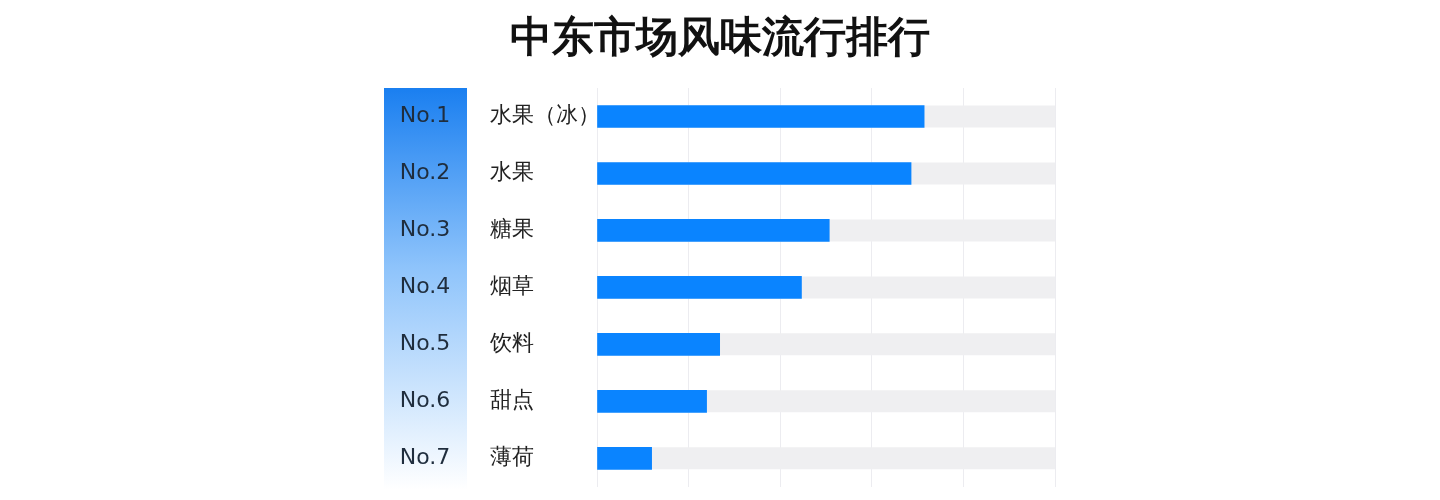  I want to click on text: No.7, so click(425, 457).